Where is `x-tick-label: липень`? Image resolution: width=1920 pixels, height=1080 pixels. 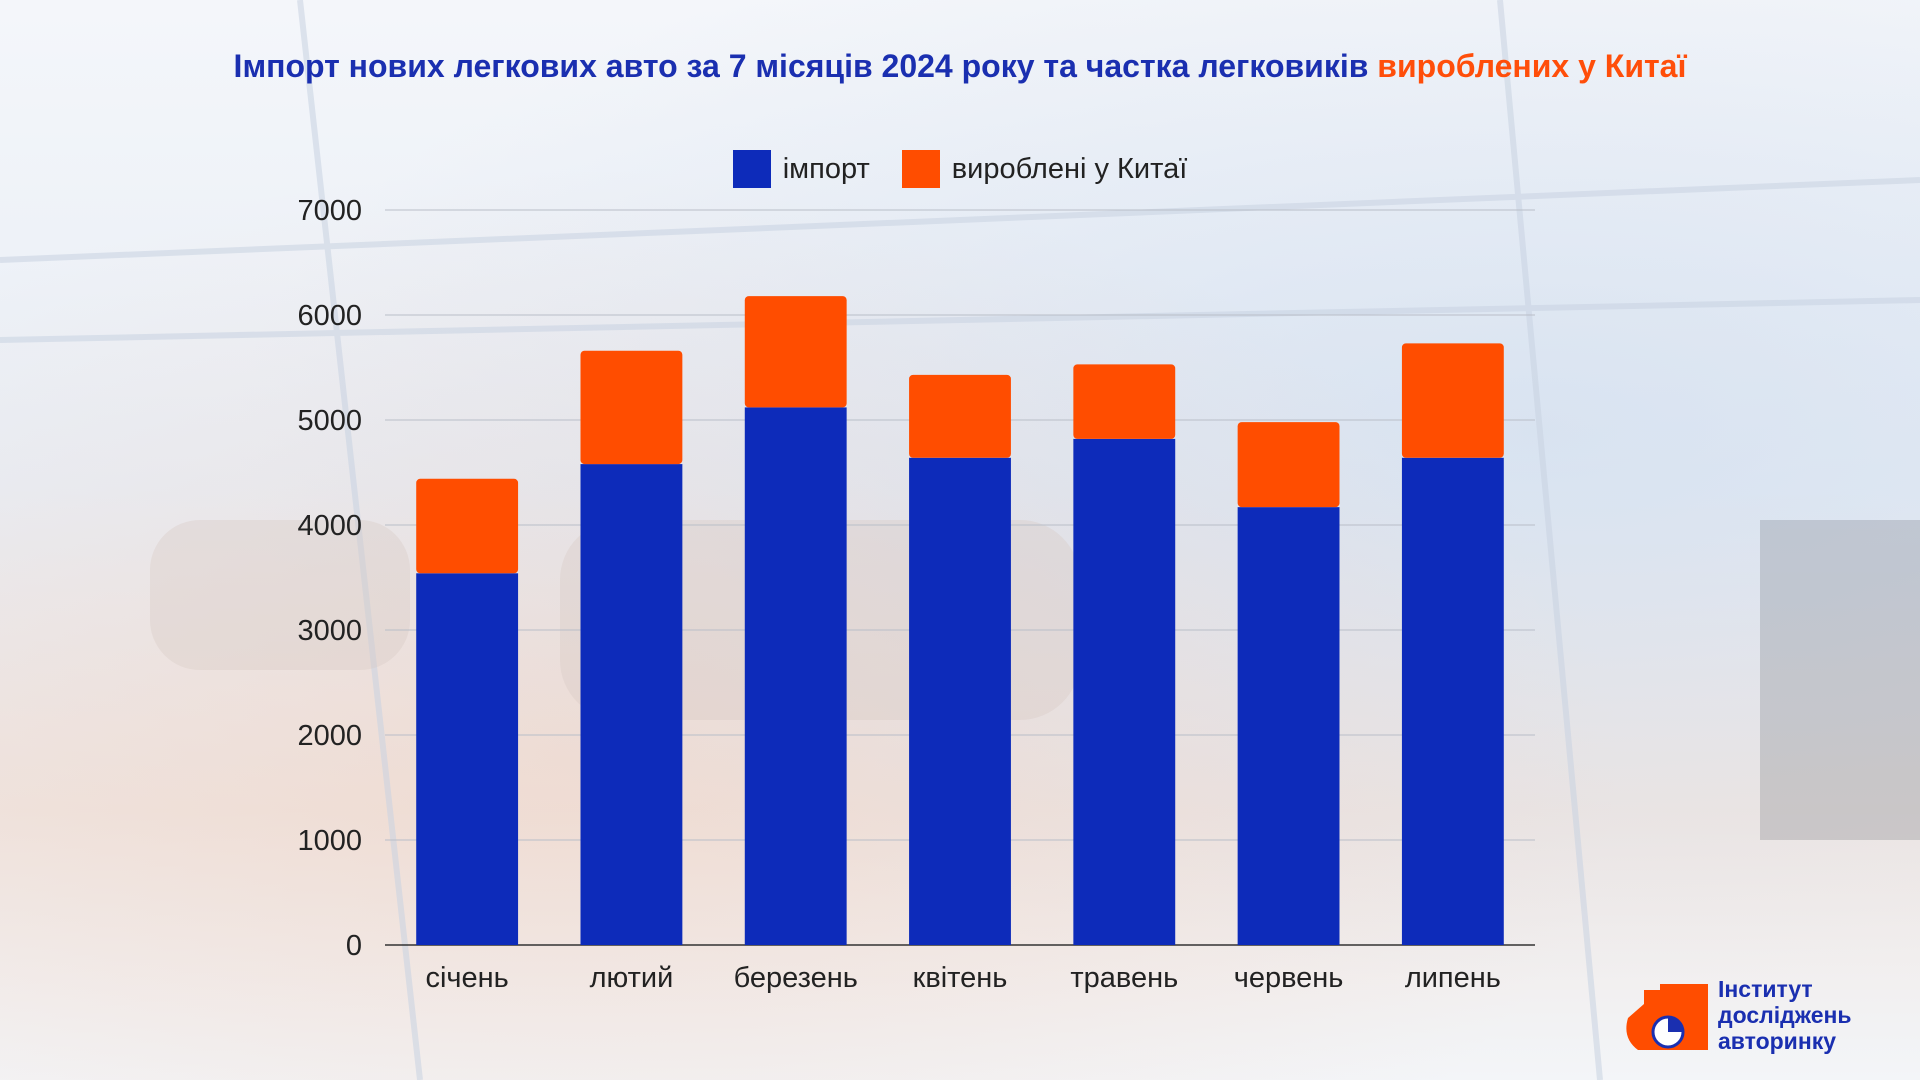 x-tick-label: липень is located at coordinates (1453, 978).